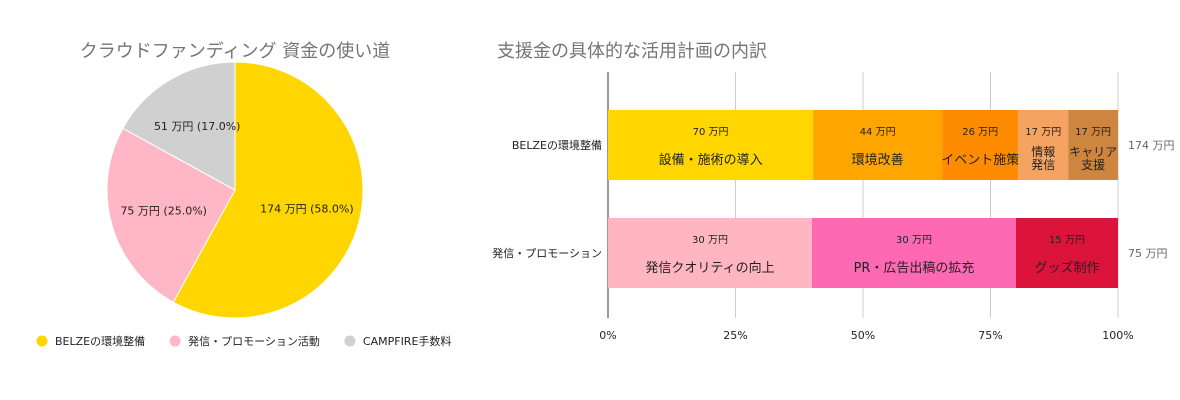 The width and height of the screenshot is (1180, 400). I want to click on segment-name-label: イベント施策, so click(980, 160).